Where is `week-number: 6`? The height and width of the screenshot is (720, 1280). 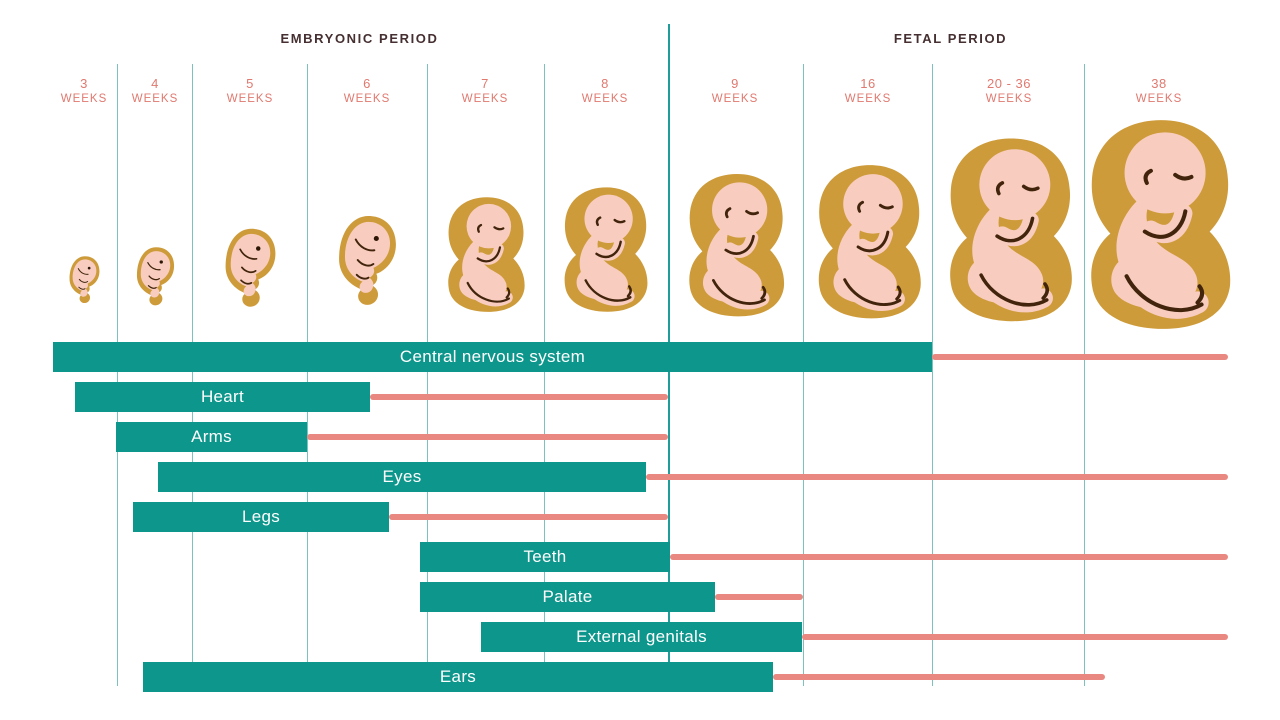 week-number: 6 is located at coordinates (367, 83).